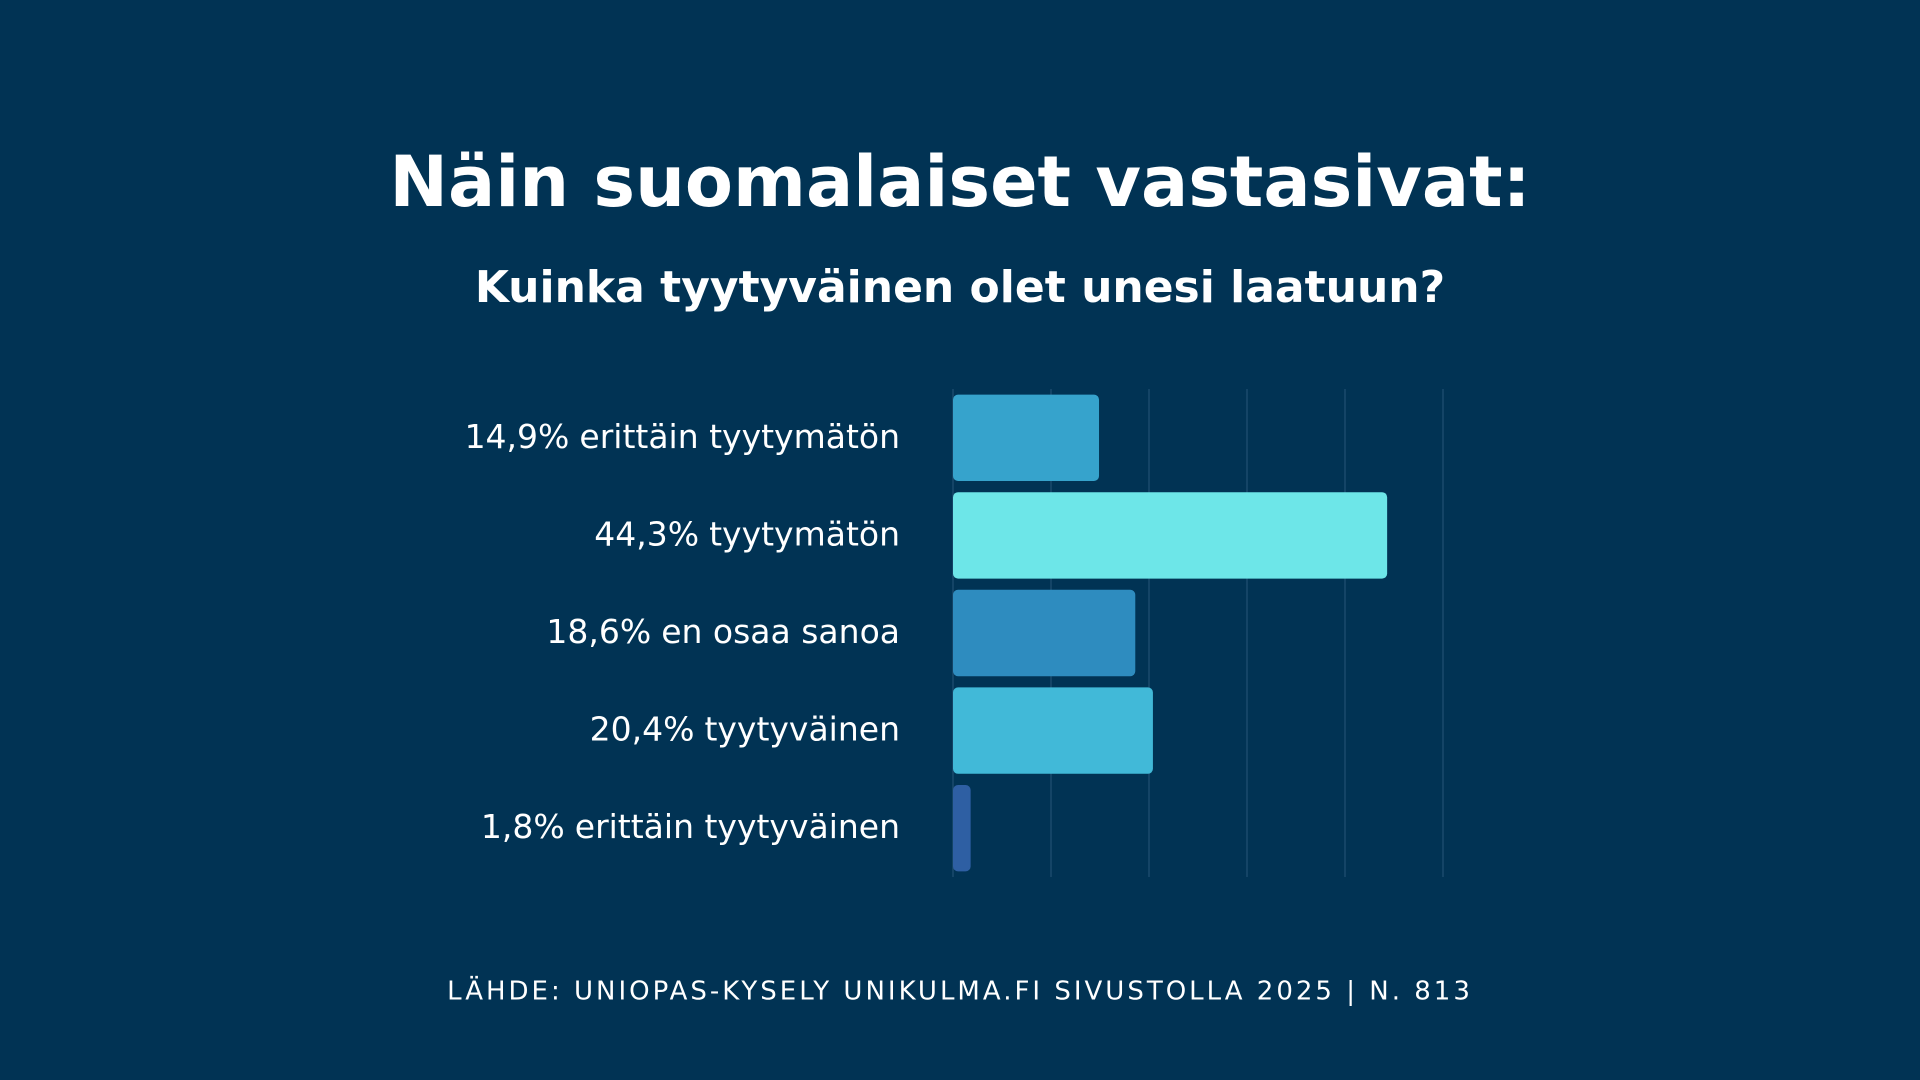 The height and width of the screenshot is (1080, 1920). I want to click on category-label: 18,6% en osaa sanoa, so click(723, 631).